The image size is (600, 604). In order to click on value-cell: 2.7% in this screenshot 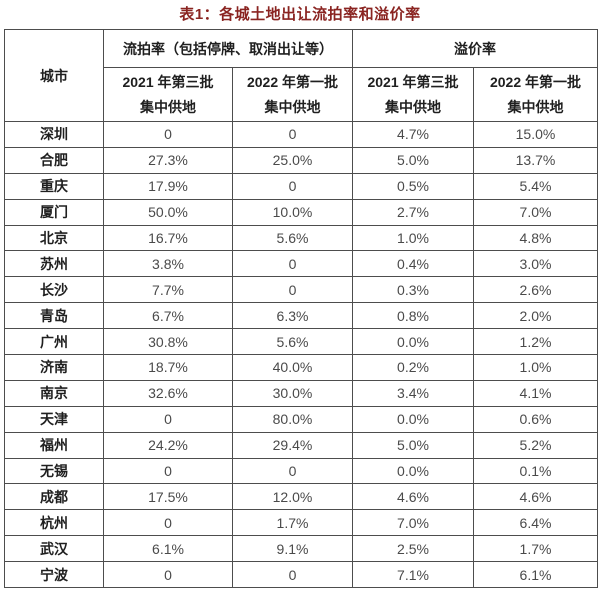, I will do `click(413, 212)`.